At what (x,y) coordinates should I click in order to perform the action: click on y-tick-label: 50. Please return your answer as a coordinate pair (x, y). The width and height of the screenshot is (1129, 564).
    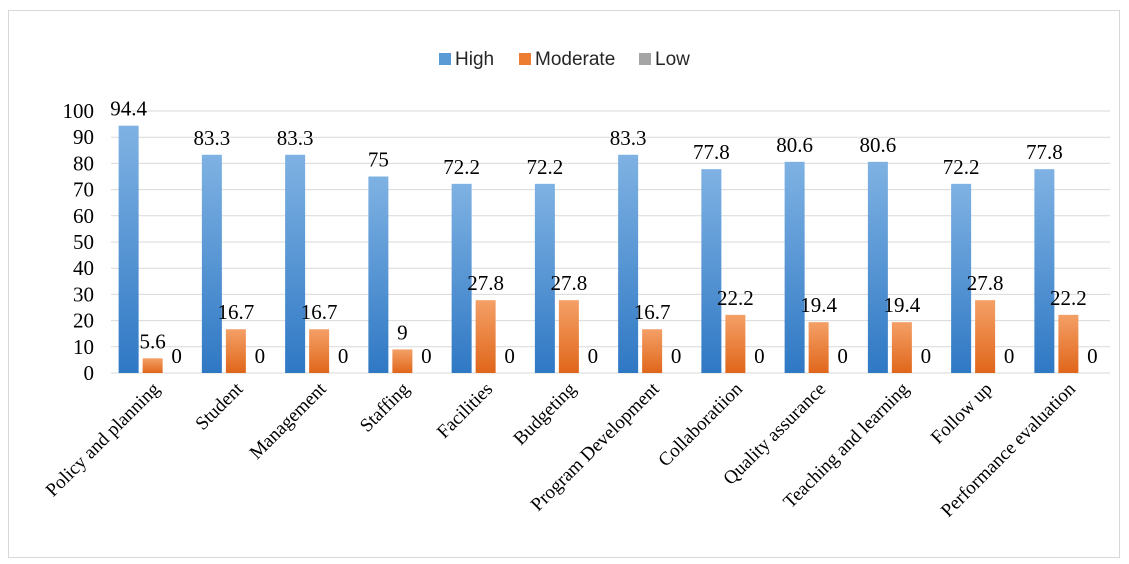
    Looking at the image, I should click on (83, 242).